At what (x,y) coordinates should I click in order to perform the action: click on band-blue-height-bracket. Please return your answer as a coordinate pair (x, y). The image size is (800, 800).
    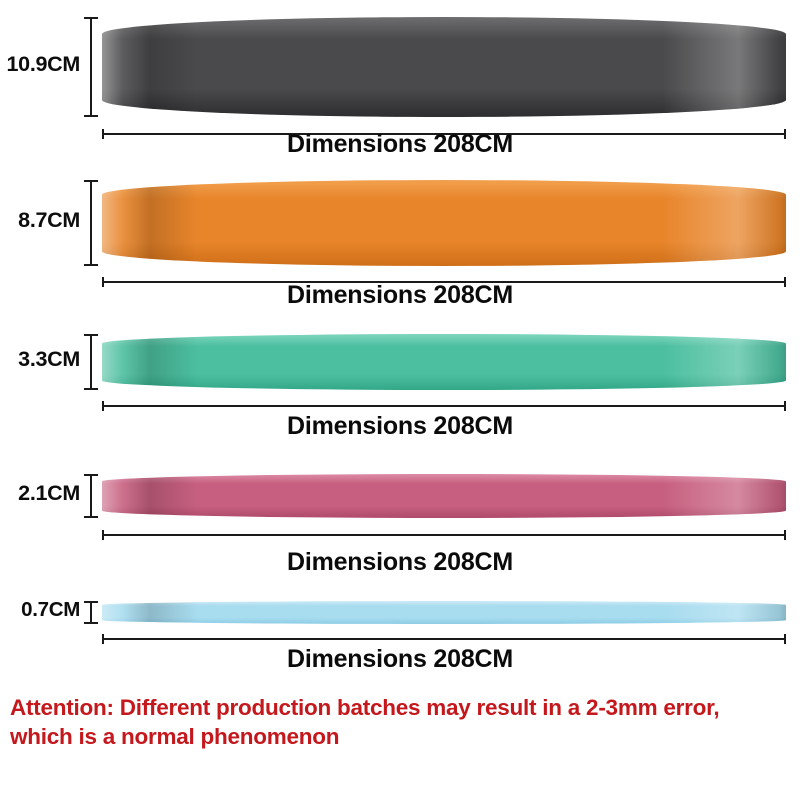
    Looking at the image, I should click on (91, 612).